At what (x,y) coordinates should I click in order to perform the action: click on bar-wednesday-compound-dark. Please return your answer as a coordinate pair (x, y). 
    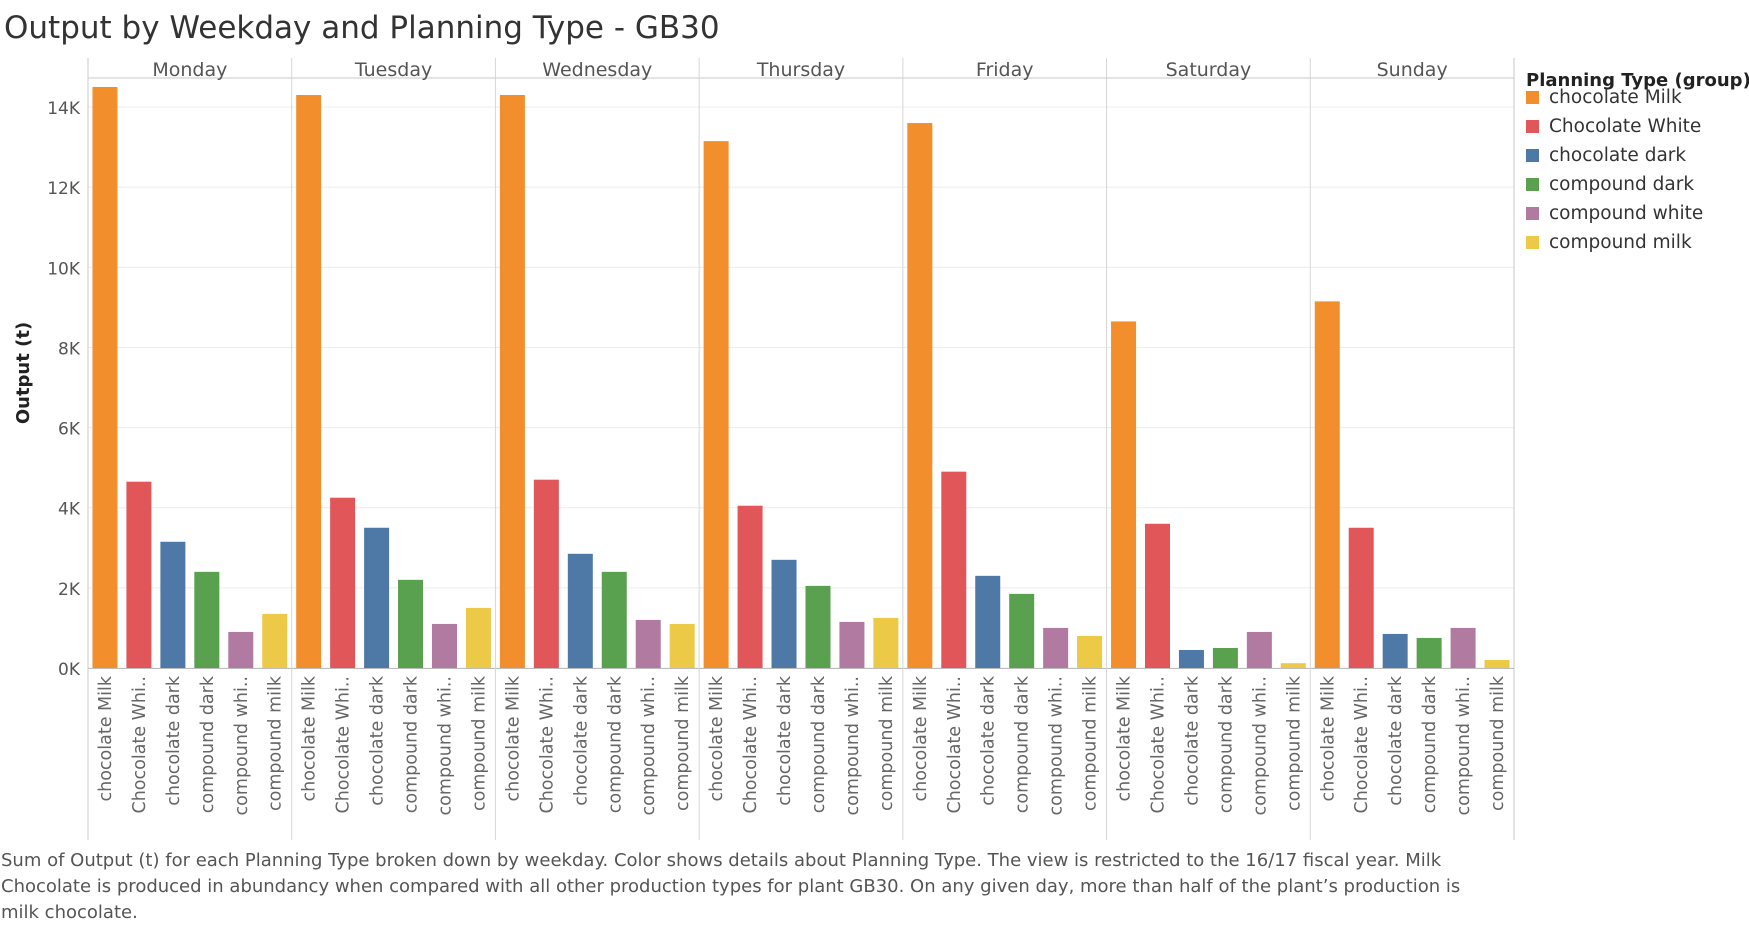
    Looking at the image, I should click on (614, 619).